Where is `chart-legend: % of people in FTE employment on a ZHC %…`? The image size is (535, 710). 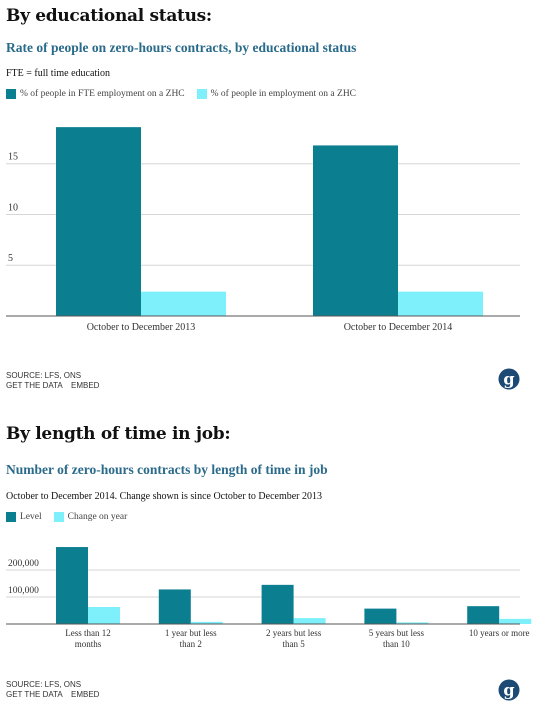 chart-legend: % of people in FTE employment on a ZHC %… is located at coordinates (187, 94).